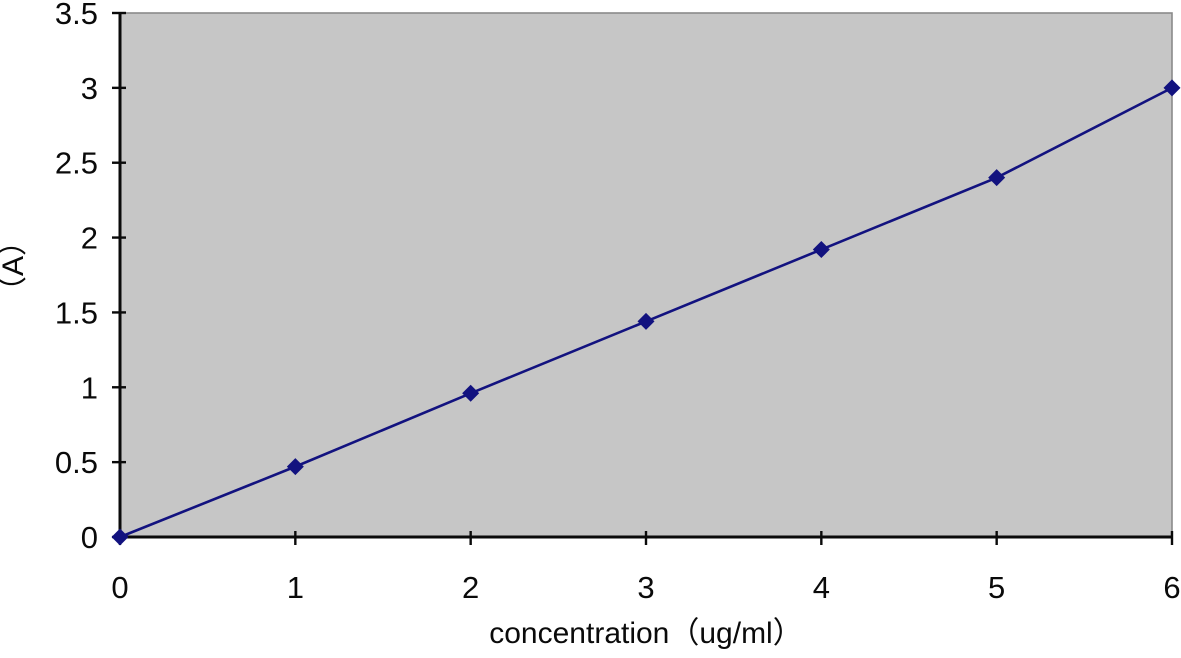 The height and width of the screenshot is (658, 1181). What do you see at coordinates (89, 387) in the screenshot?
I see `y-tick-label: 1` at bounding box center [89, 387].